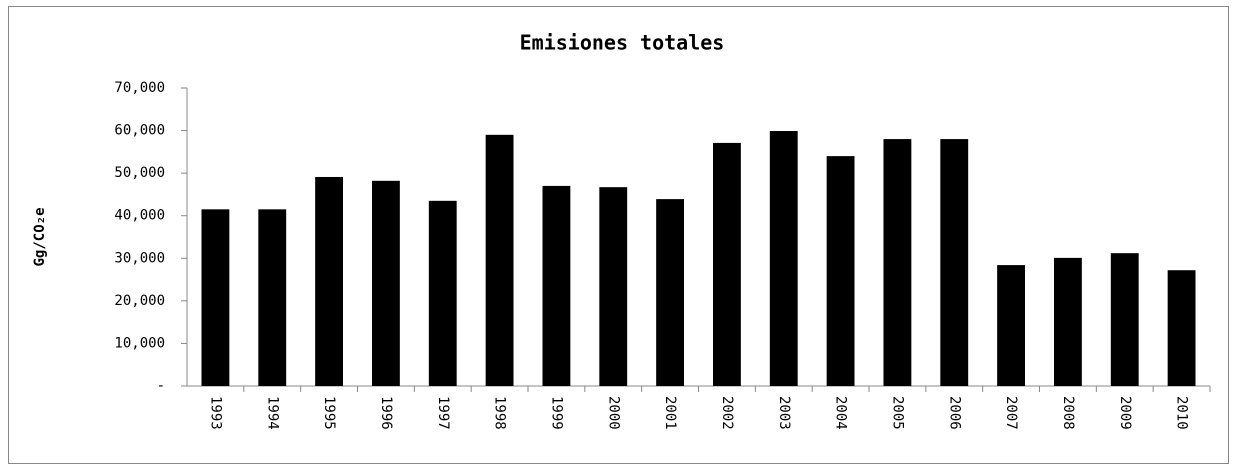 The height and width of the screenshot is (466, 1237). Describe the element at coordinates (139, 301) in the screenshot. I see `y-tick-label: 20,000` at that location.